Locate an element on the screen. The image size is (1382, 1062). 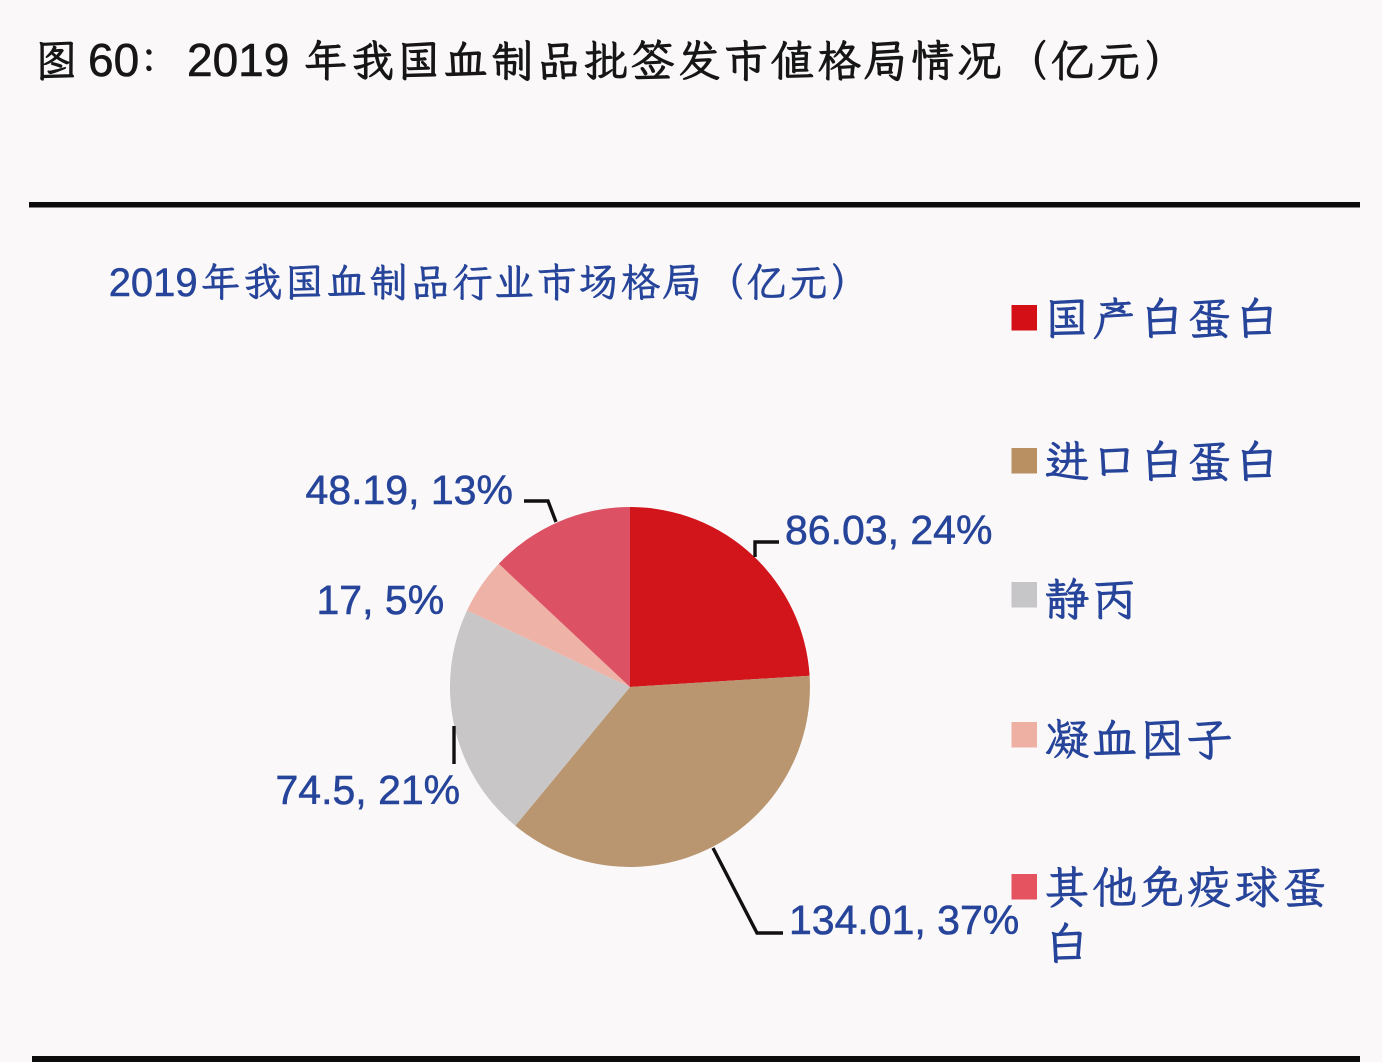
svg-text: 86.03, 24% is located at coordinates (888, 530).